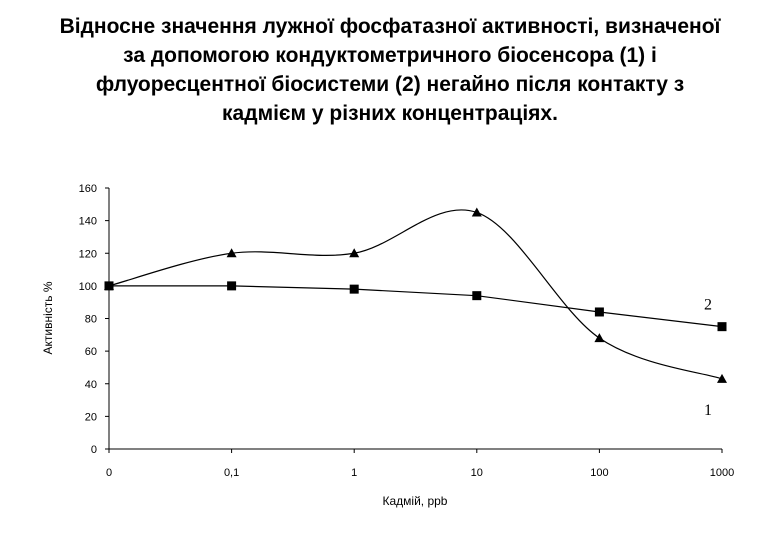  I want to click on x-tick-label: 10, so click(477, 473).